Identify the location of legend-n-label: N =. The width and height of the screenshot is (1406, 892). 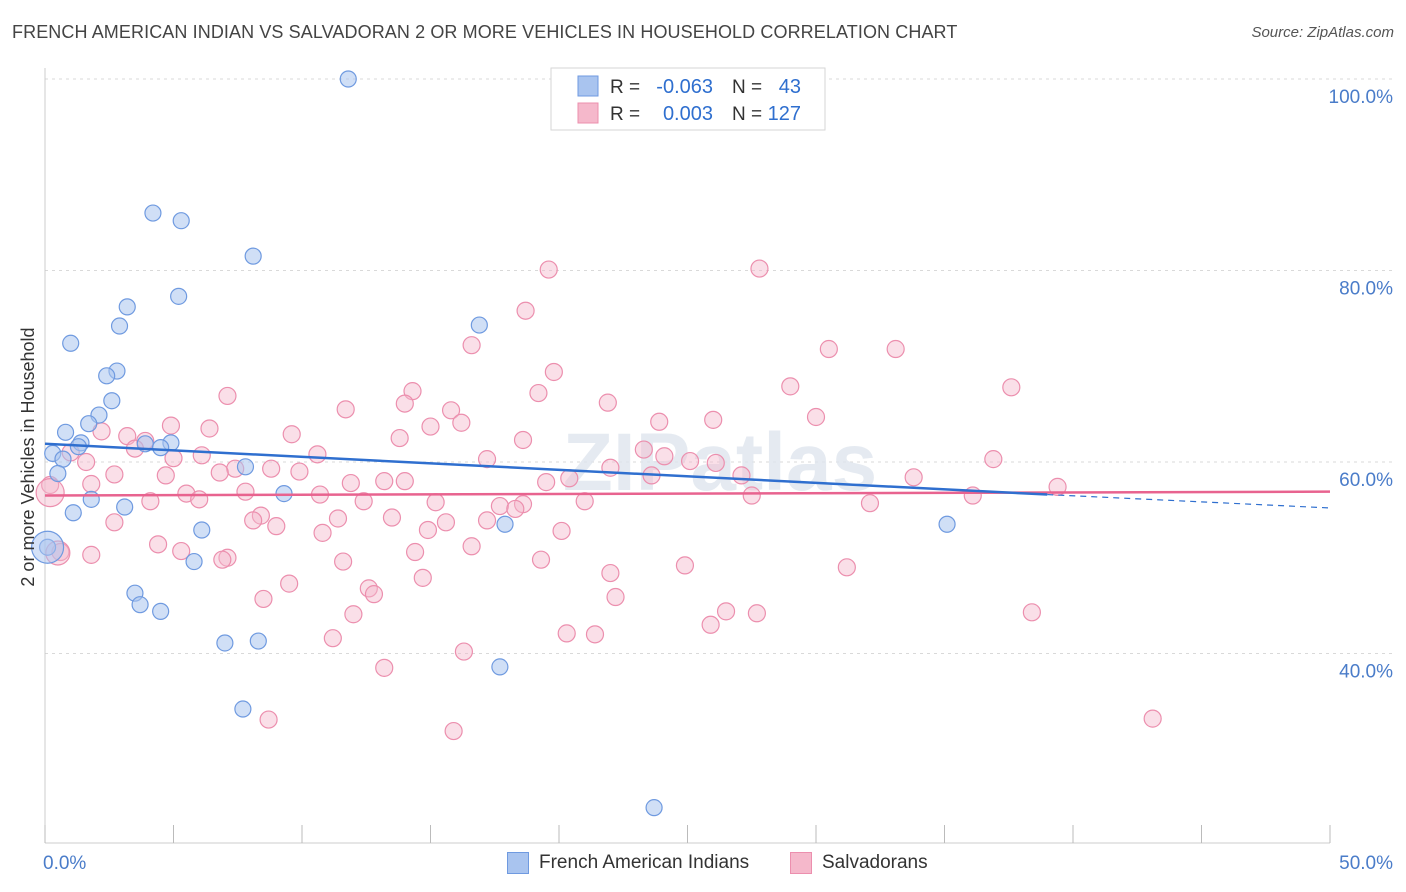
(747, 87).